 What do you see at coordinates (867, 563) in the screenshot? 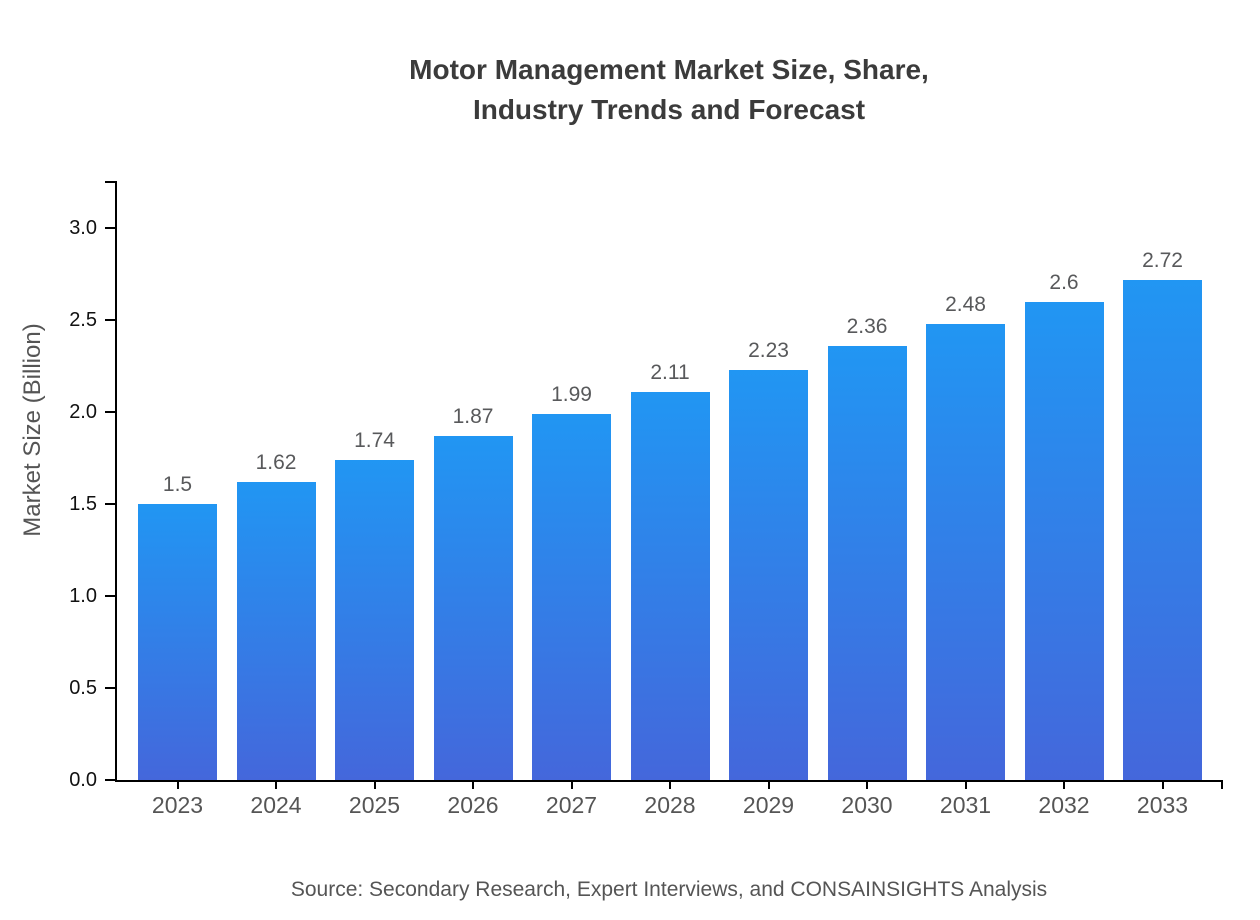
I see `bar-2030` at bounding box center [867, 563].